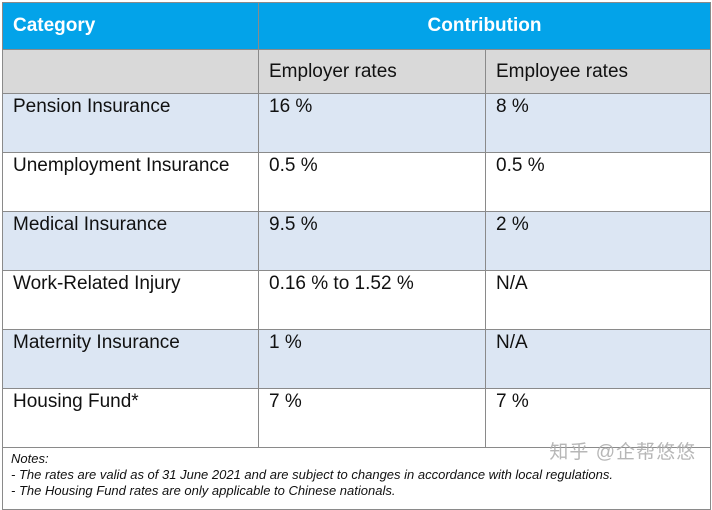 Image resolution: width=712 pixels, height=510 pixels. Describe the element at coordinates (130, 123) in the screenshot. I see `row-category: Pension Insurance` at that location.